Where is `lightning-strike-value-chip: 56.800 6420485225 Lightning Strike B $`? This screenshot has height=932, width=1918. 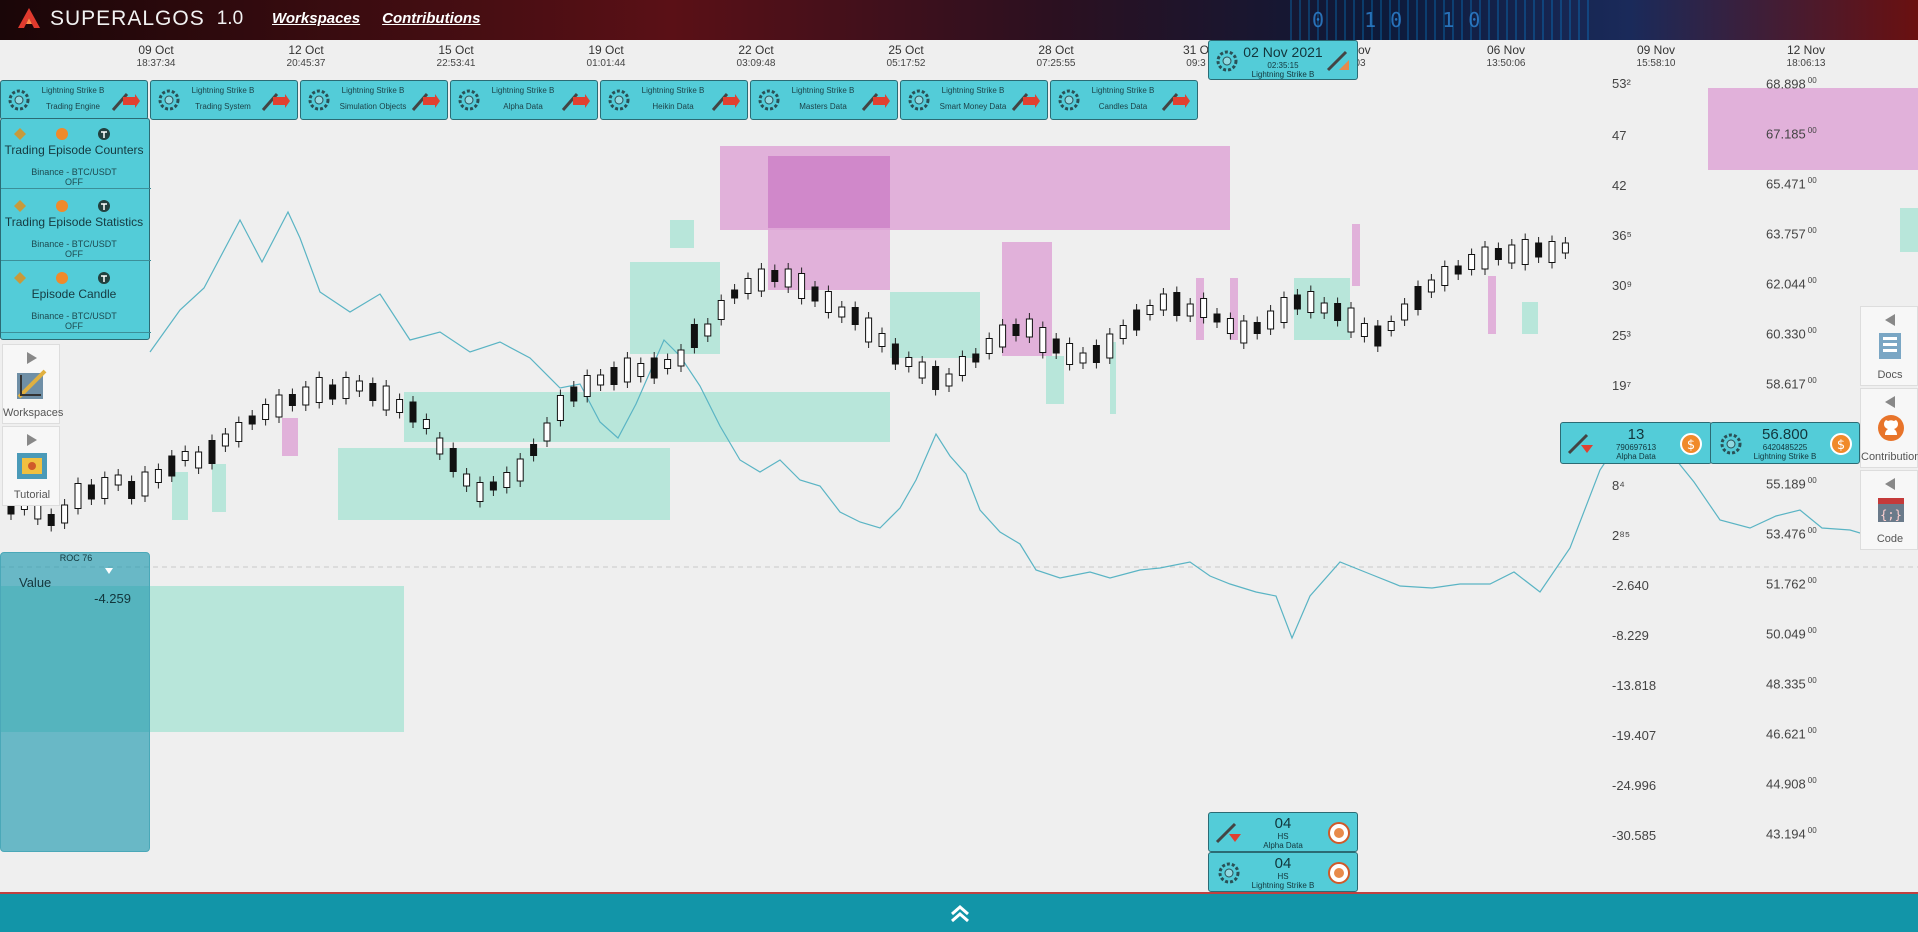 lightning-strike-value-chip: 56.800 6420485225 Lightning Strike B $ is located at coordinates (1785, 443).